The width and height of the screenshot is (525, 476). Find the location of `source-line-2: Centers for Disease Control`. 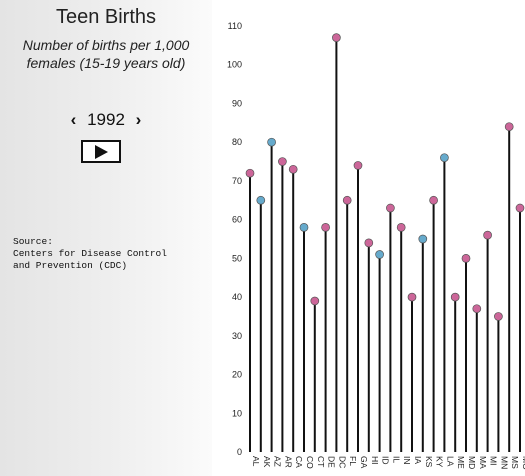

source-line-2: Centers for Disease Control is located at coordinates (90, 253).